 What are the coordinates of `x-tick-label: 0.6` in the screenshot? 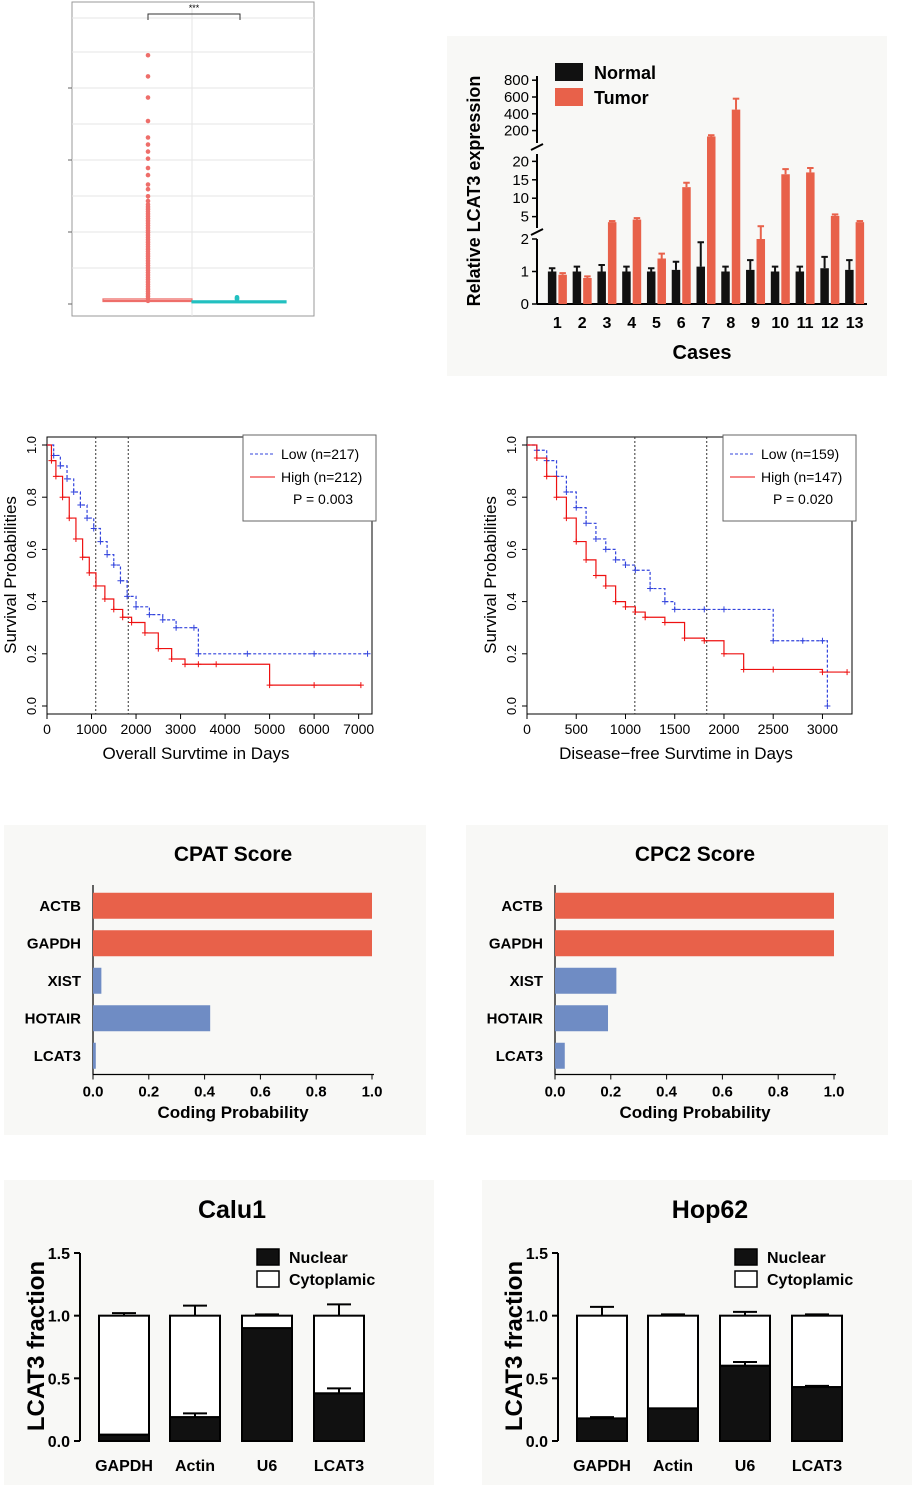 It's located at (722, 1092).